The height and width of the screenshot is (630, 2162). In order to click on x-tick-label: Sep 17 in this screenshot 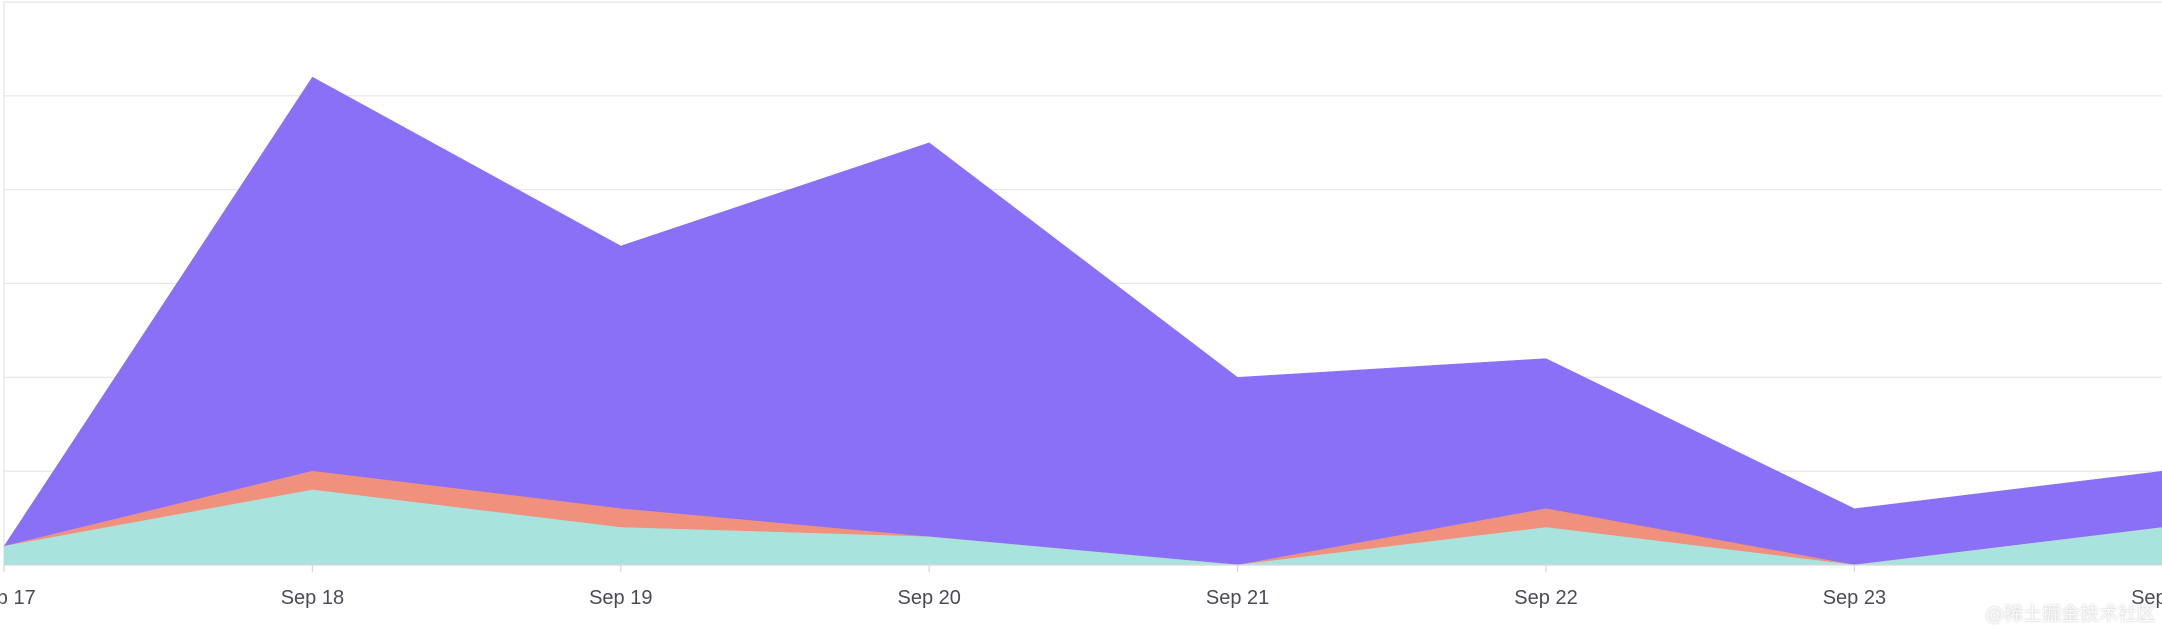, I will do `click(18, 598)`.